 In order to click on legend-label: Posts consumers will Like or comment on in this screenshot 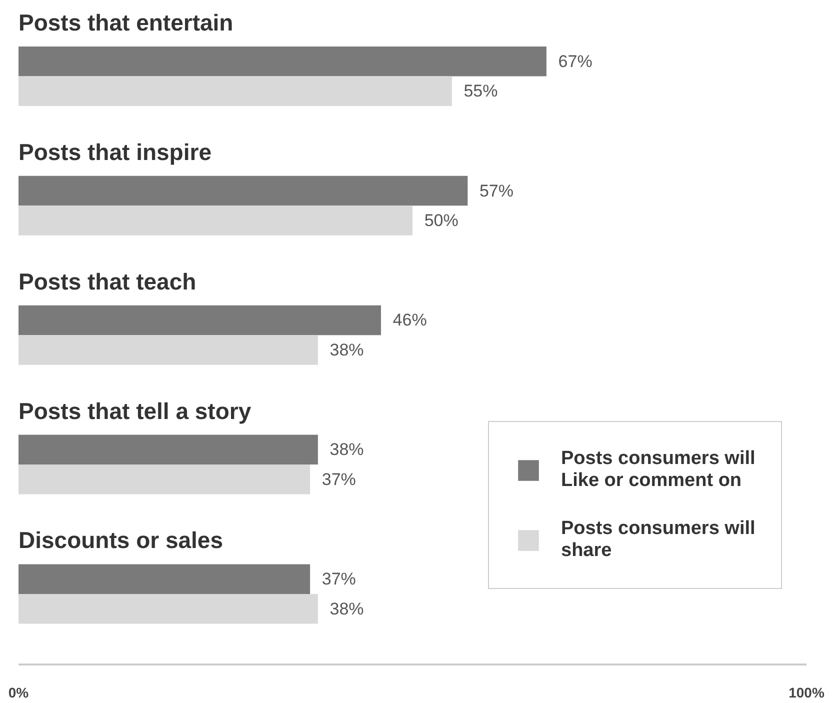, I will do `click(658, 470)`.